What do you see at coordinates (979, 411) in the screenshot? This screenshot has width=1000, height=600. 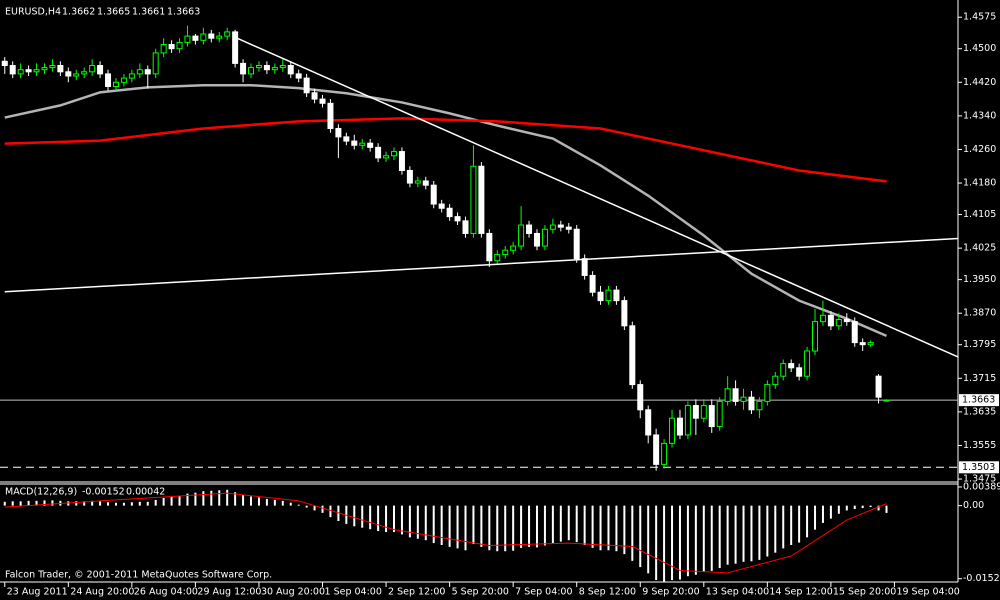 I see `y-tick-label: 1.3635` at bounding box center [979, 411].